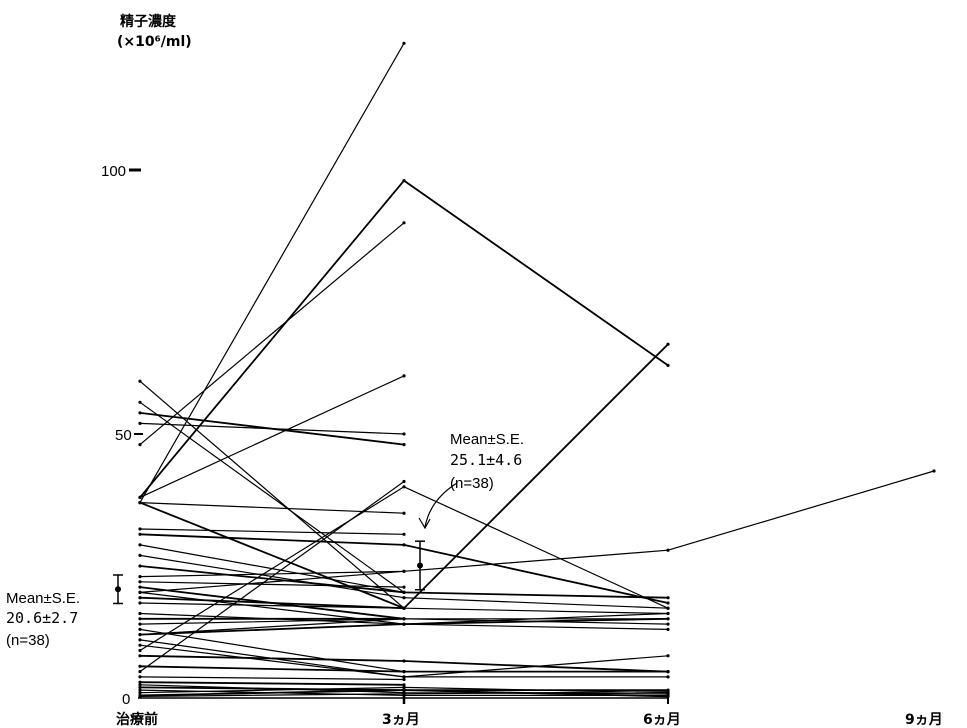  I want to click on data-point-s4-x2, so click(668, 696).